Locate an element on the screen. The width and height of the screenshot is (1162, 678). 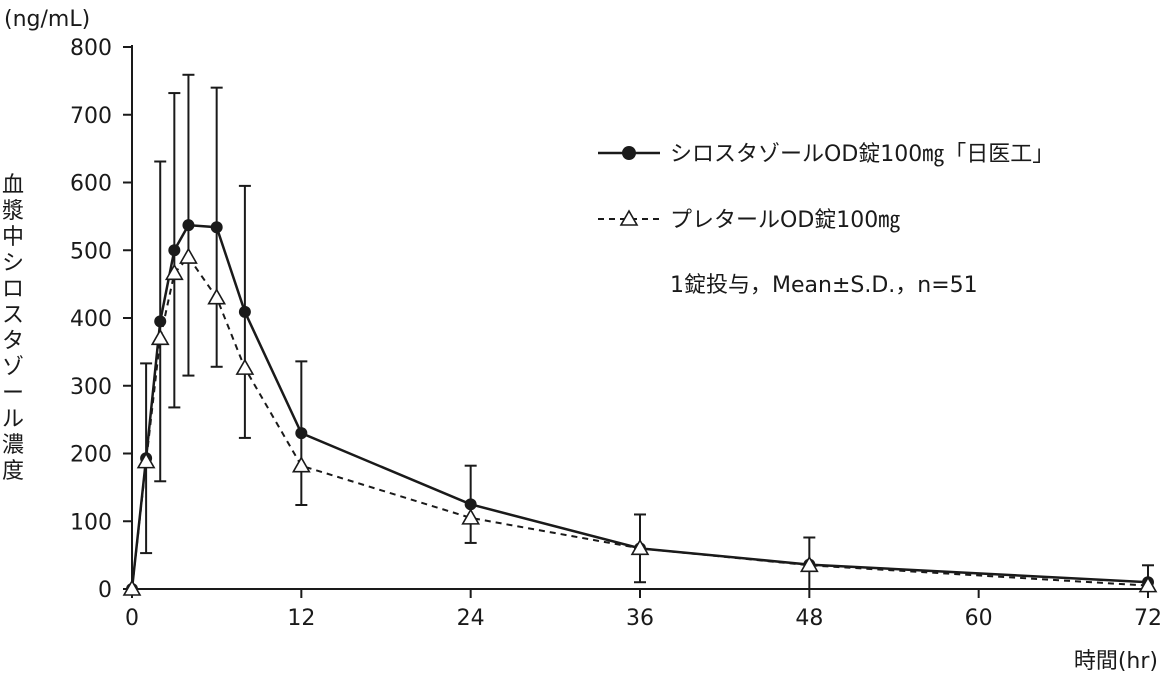
y-tick-label: 0 is located at coordinates (105, 590).